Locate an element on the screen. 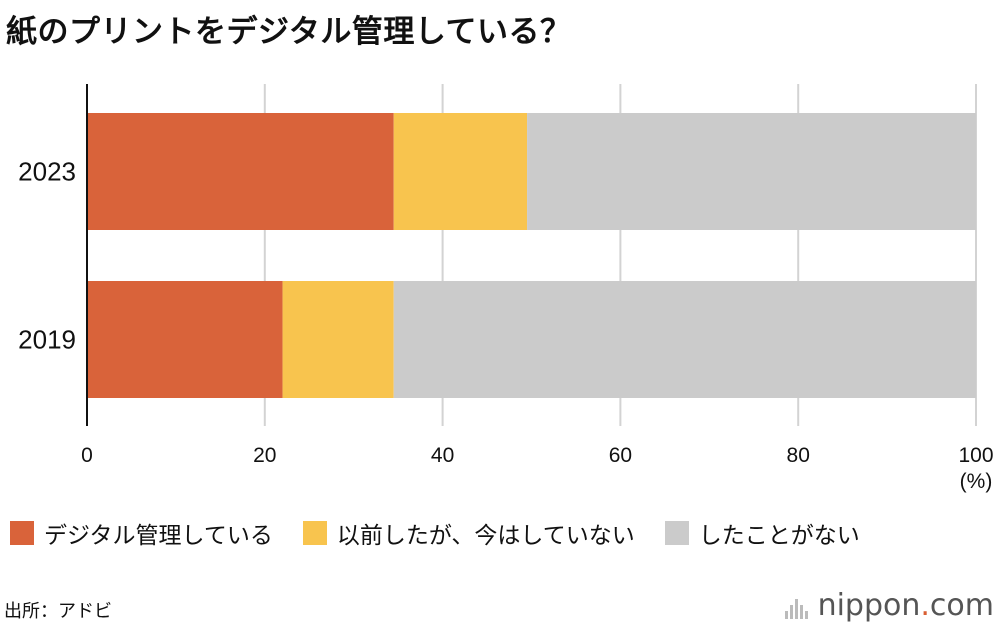  chart-title: 紙のプリントをデジタル管理している？ is located at coordinates (289, 32).